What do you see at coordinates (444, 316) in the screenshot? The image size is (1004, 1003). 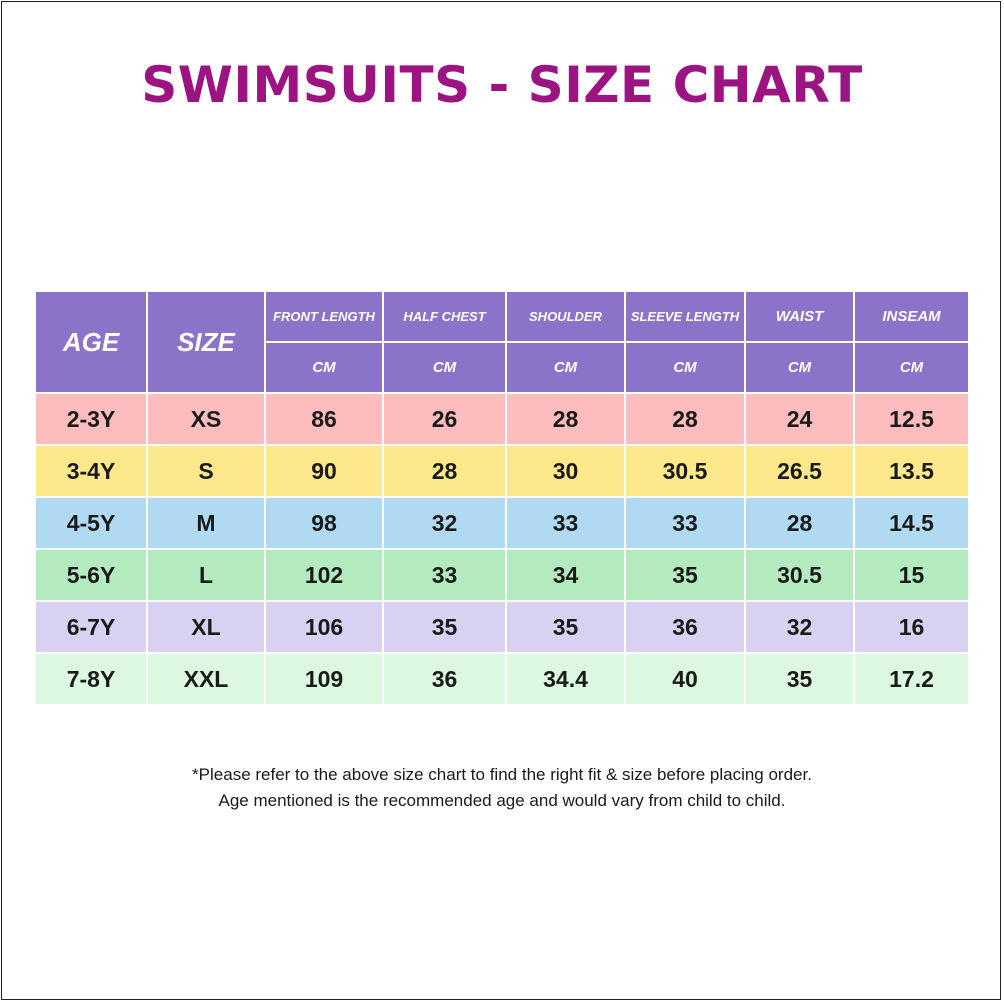 I see `header-half-chest: HALF CHEST` at bounding box center [444, 316].